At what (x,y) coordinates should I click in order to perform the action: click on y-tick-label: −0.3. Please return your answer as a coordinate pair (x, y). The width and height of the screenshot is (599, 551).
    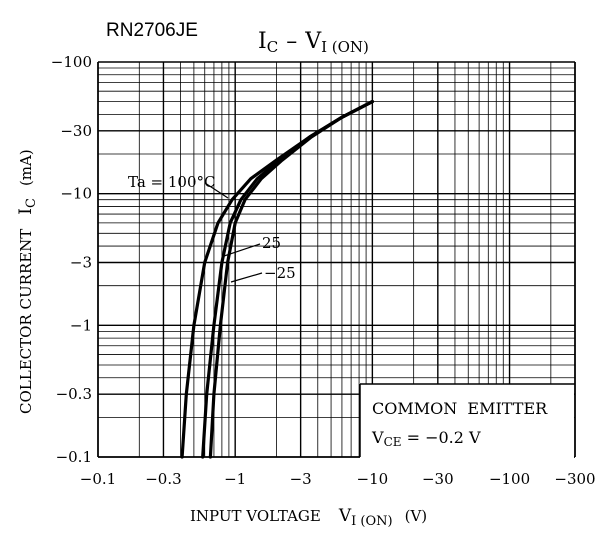
    Looking at the image, I should click on (74, 394).